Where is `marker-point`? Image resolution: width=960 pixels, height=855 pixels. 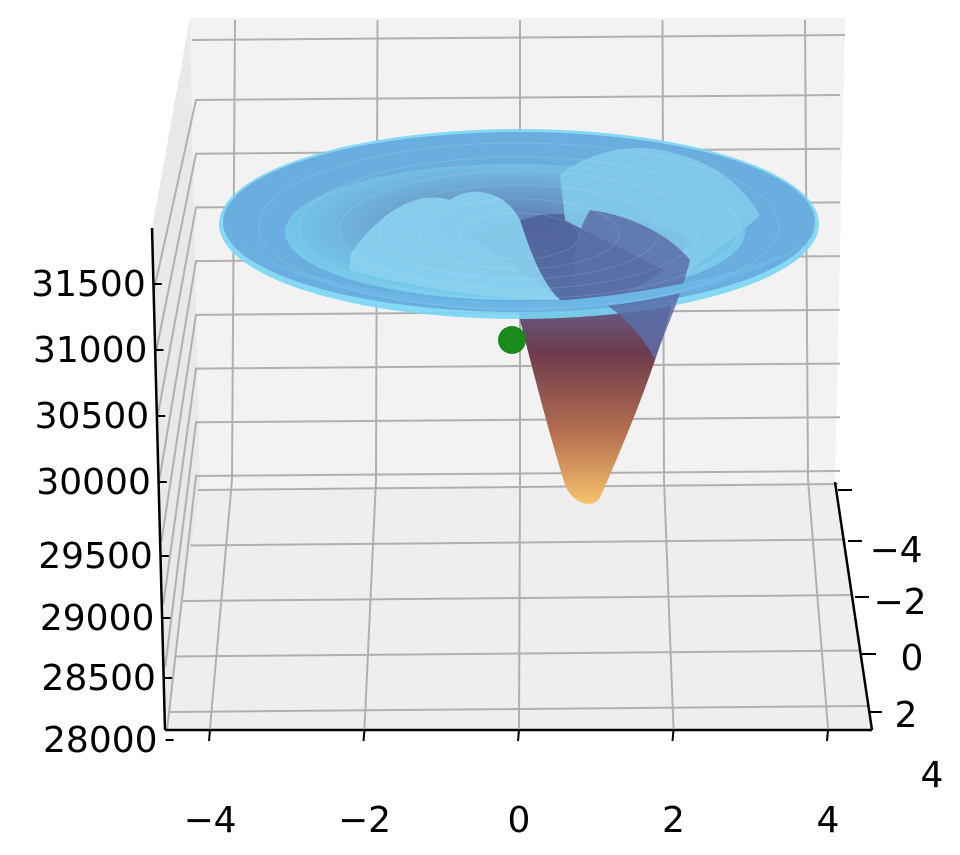
marker-point is located at coordinates (512, 340).